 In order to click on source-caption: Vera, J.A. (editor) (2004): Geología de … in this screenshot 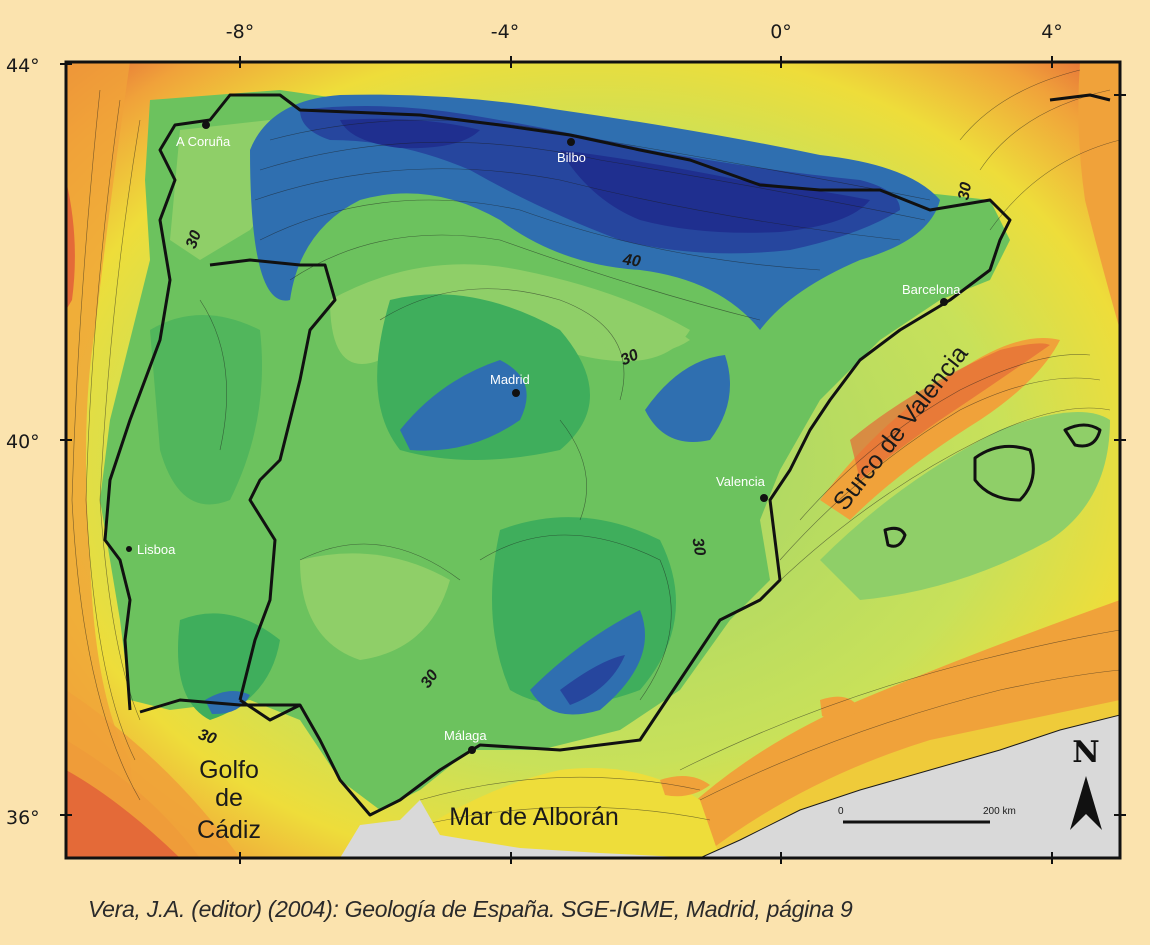, I will do `click(470, 909)`.